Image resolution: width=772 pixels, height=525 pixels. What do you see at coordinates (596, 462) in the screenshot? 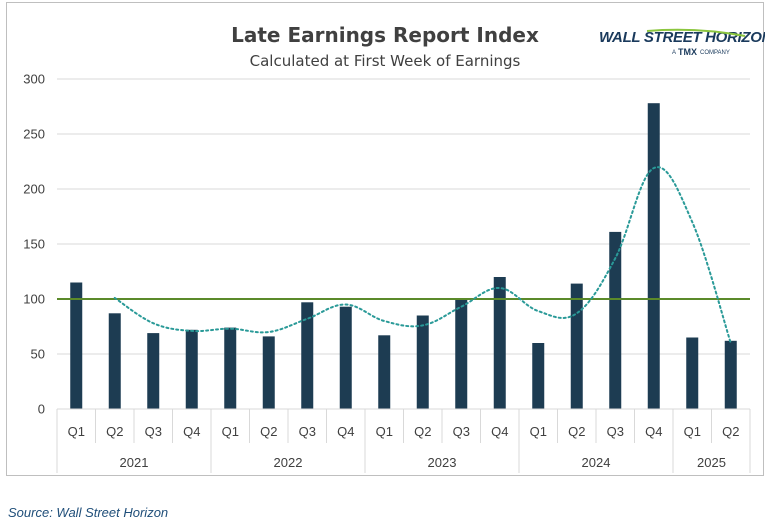
I see `group-label: 2024` at bounding box center [596, 462].